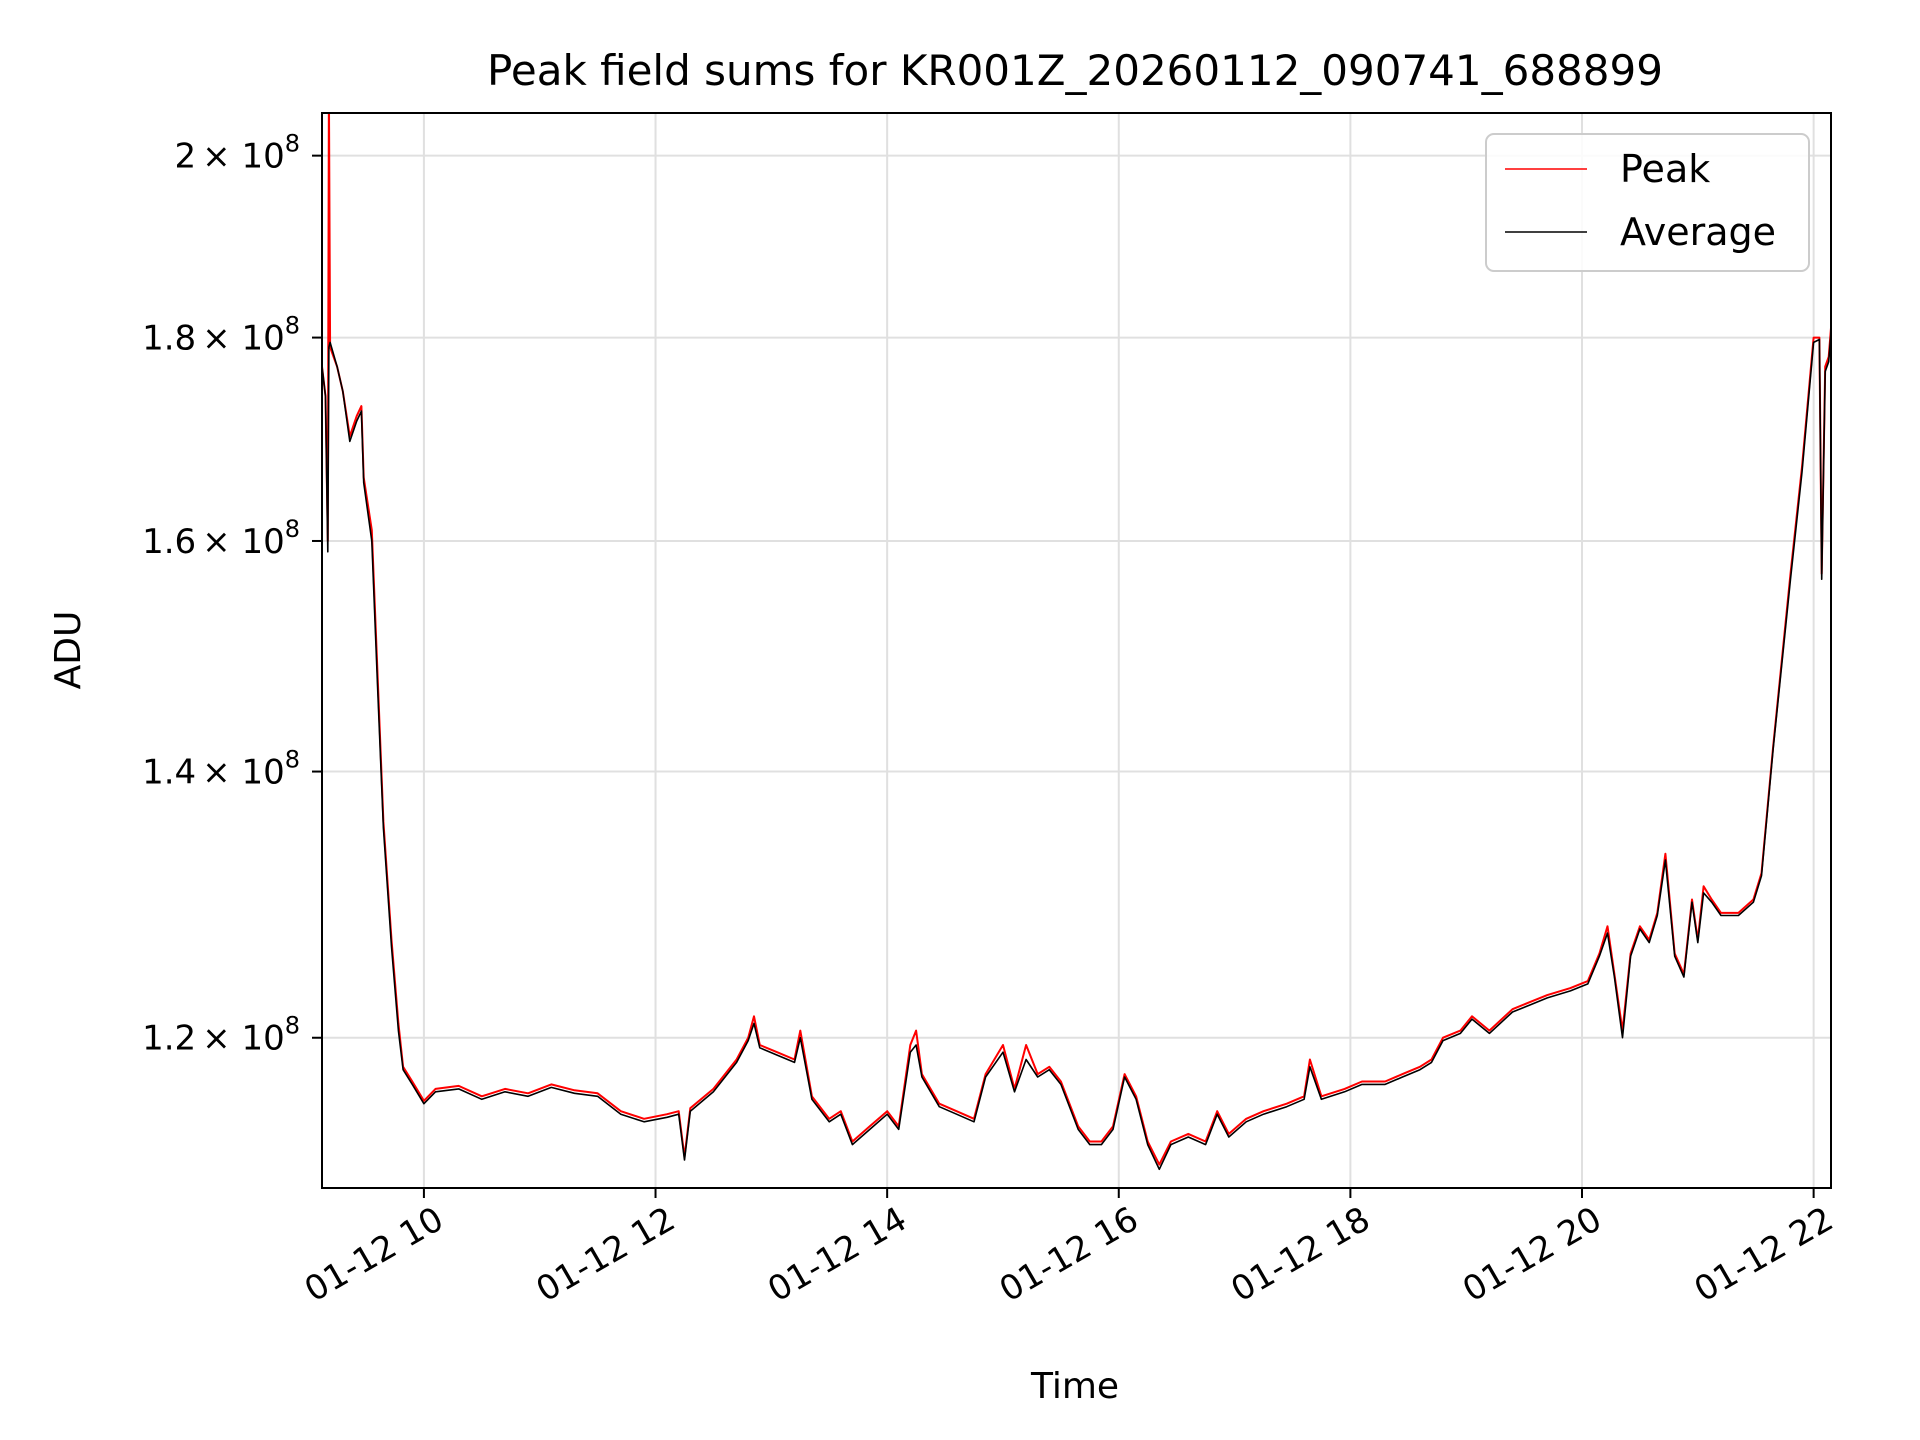 The height and width of the screenshot is (1440, 1920). Describe the element at coordinates (1532, 1254) in the screenshot. I see `x-tick-label: 01-12 20` at that location.